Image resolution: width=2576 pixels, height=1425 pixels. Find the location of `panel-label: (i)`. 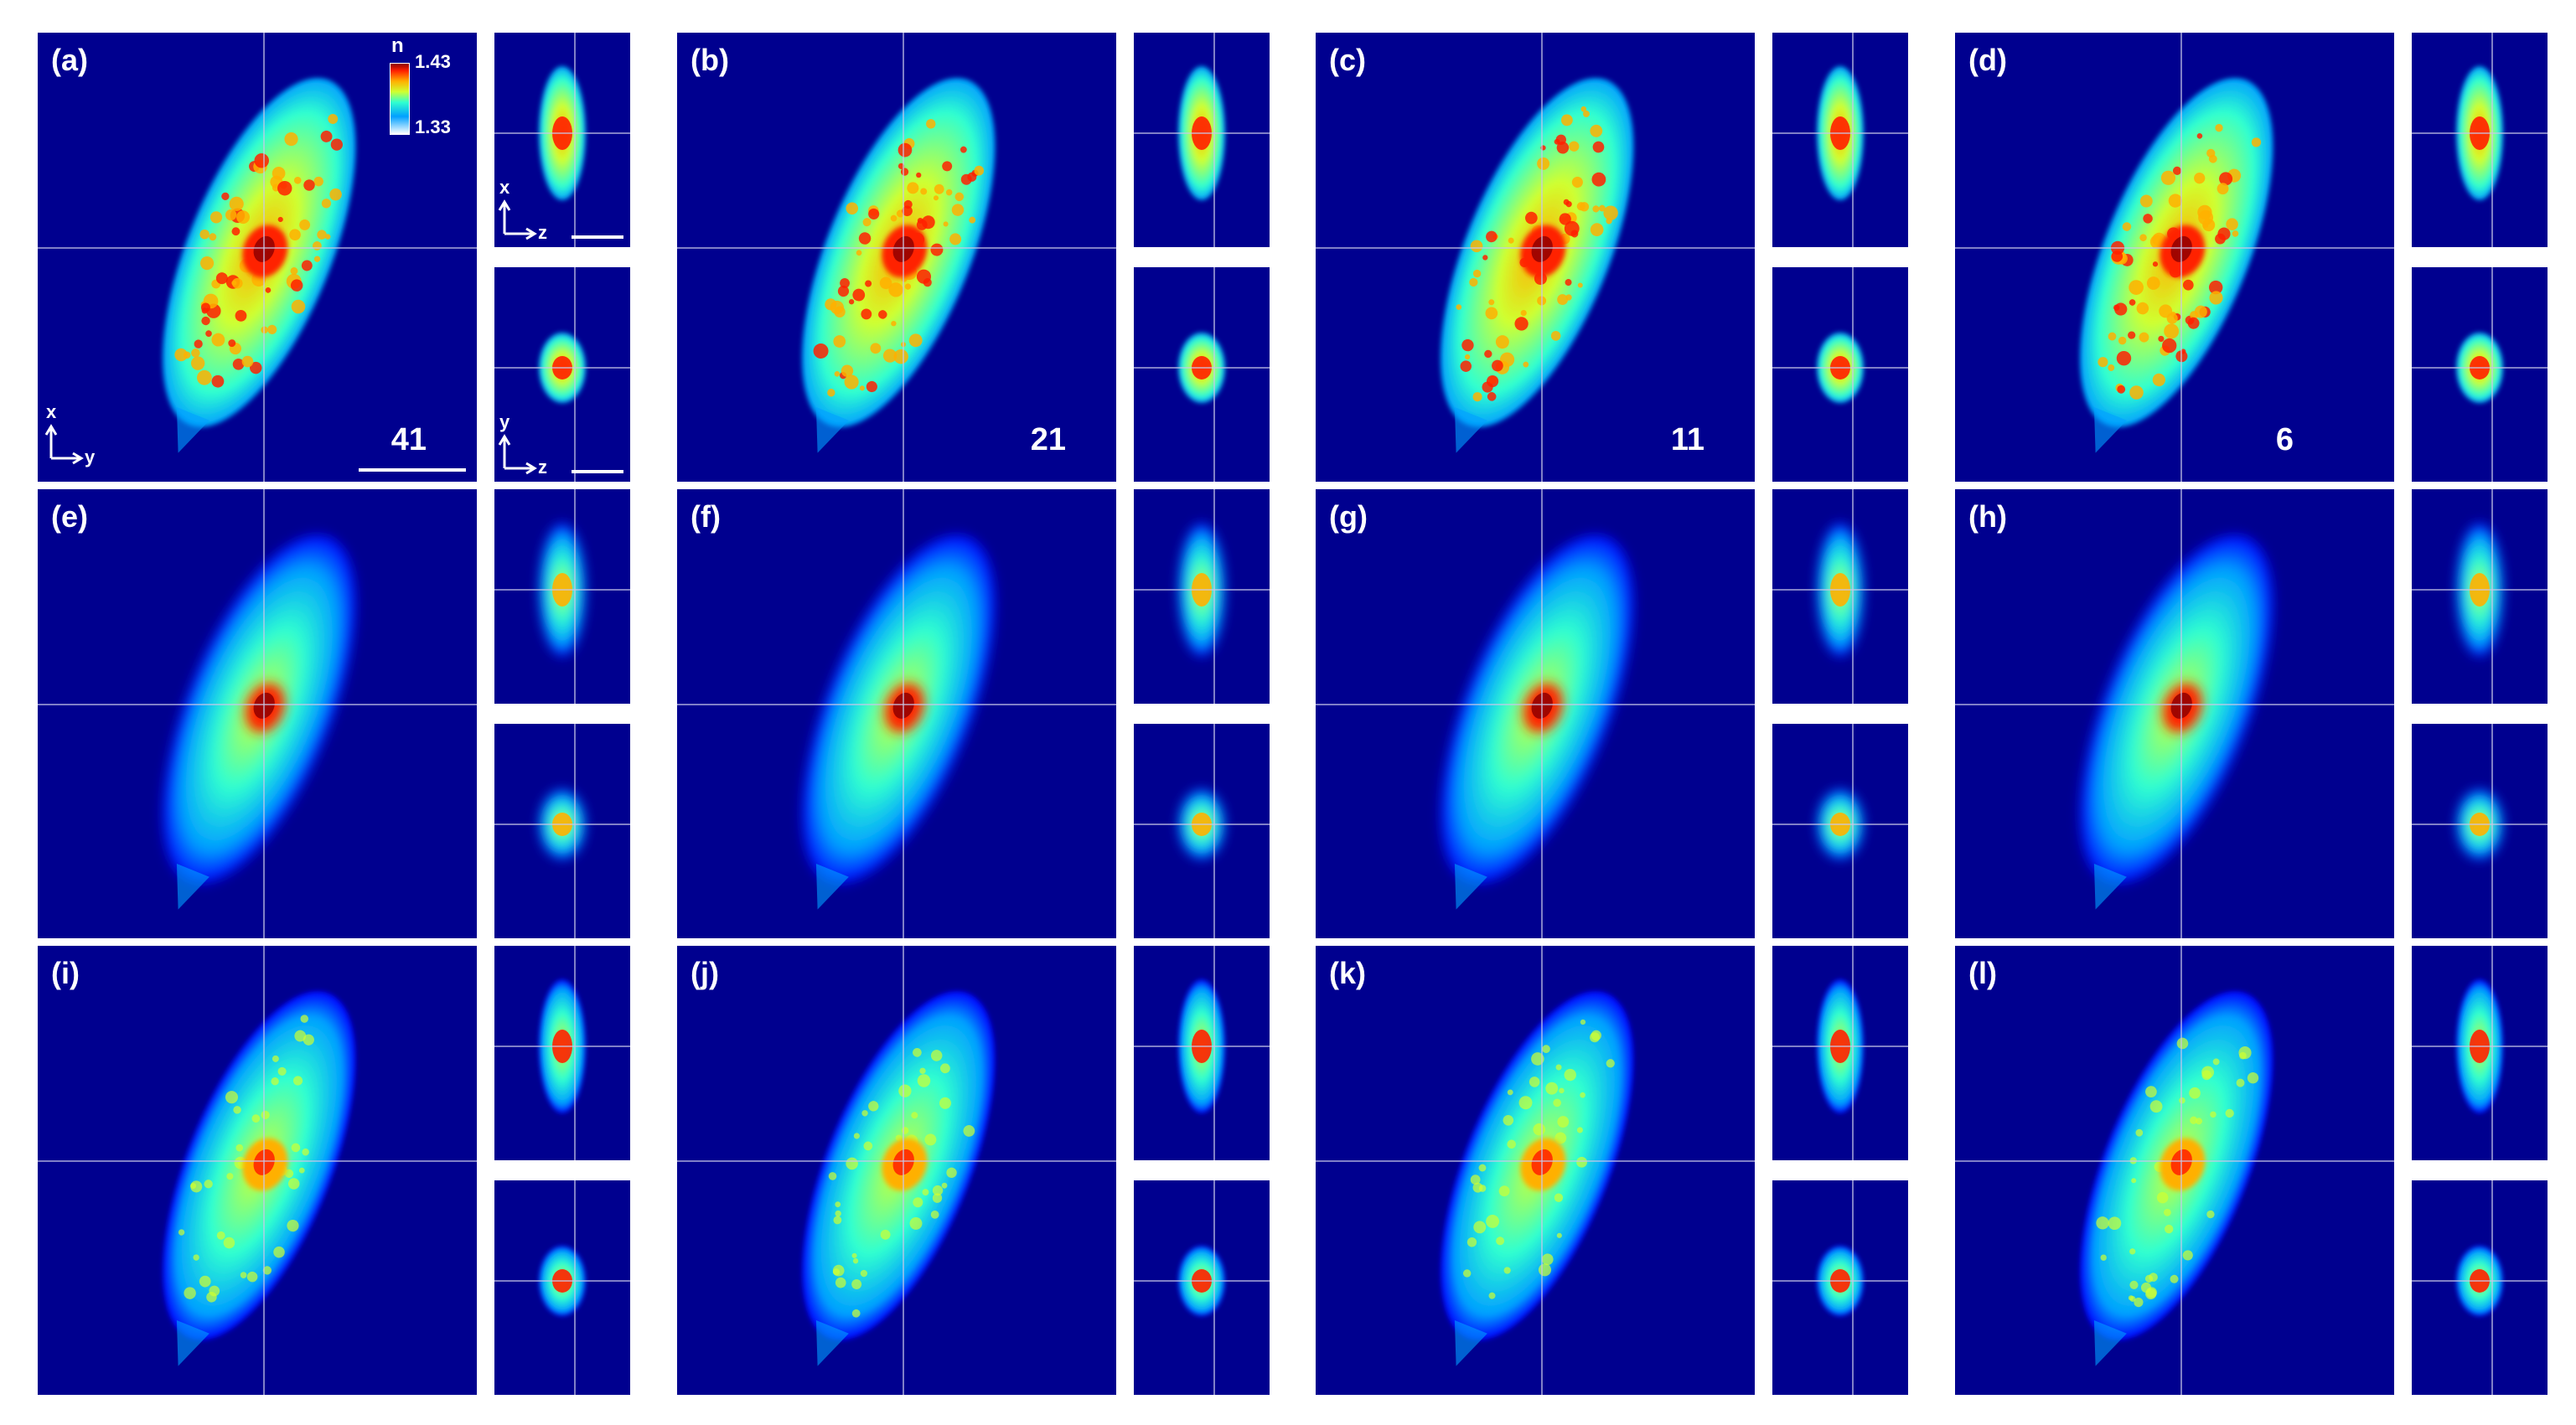

panel-label: (i) is located at coordinates (65, 973).